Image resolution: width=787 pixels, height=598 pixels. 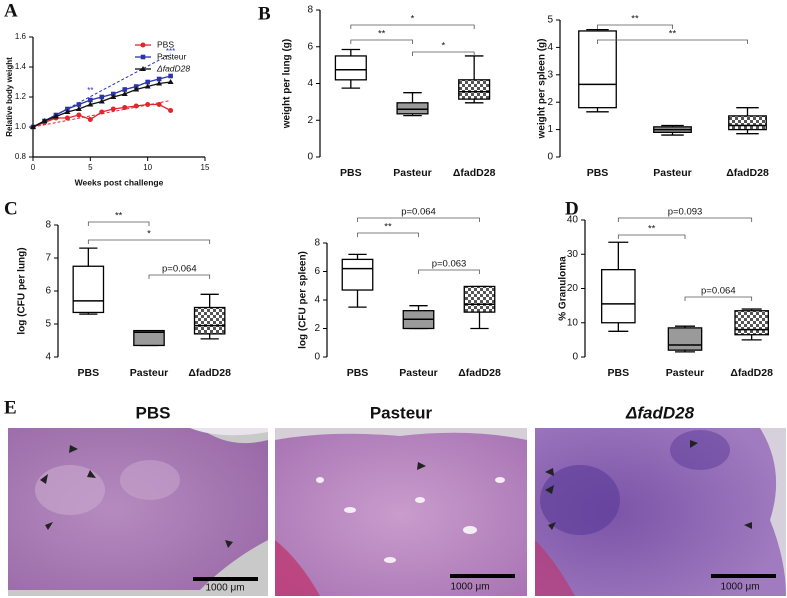 I want to click on y-tick-label: 1.0, so click(x=21, y=126).